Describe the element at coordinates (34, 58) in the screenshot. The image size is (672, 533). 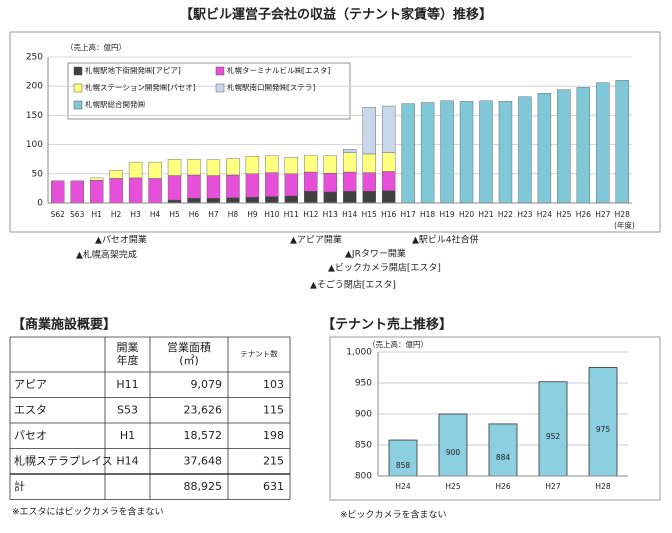
I see `y-tick-label: 250` at that location.